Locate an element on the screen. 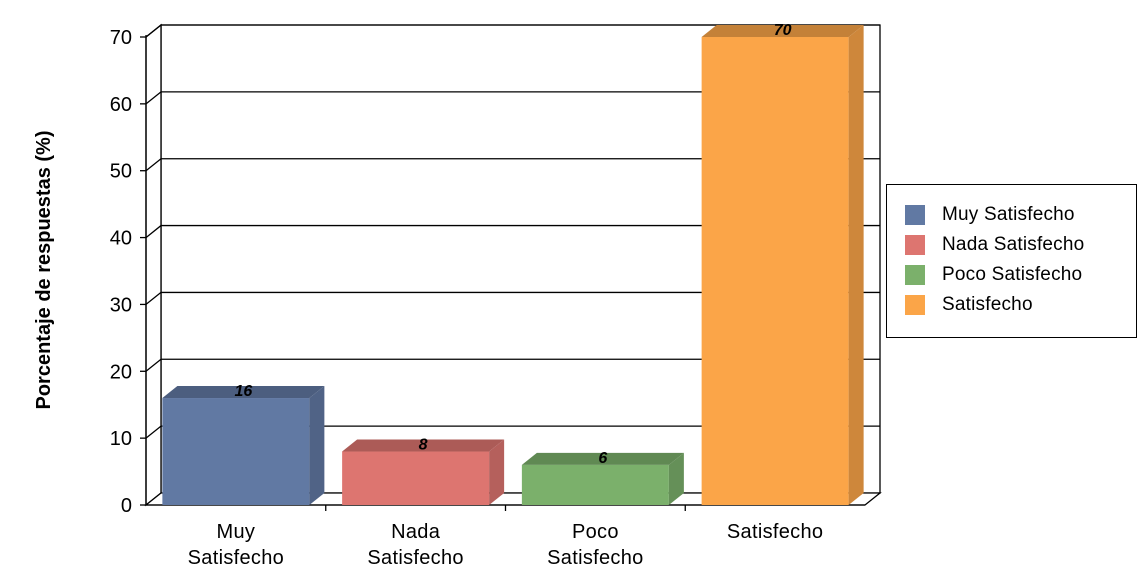  x-category-label: Nada is located at coordinates (416, 532).